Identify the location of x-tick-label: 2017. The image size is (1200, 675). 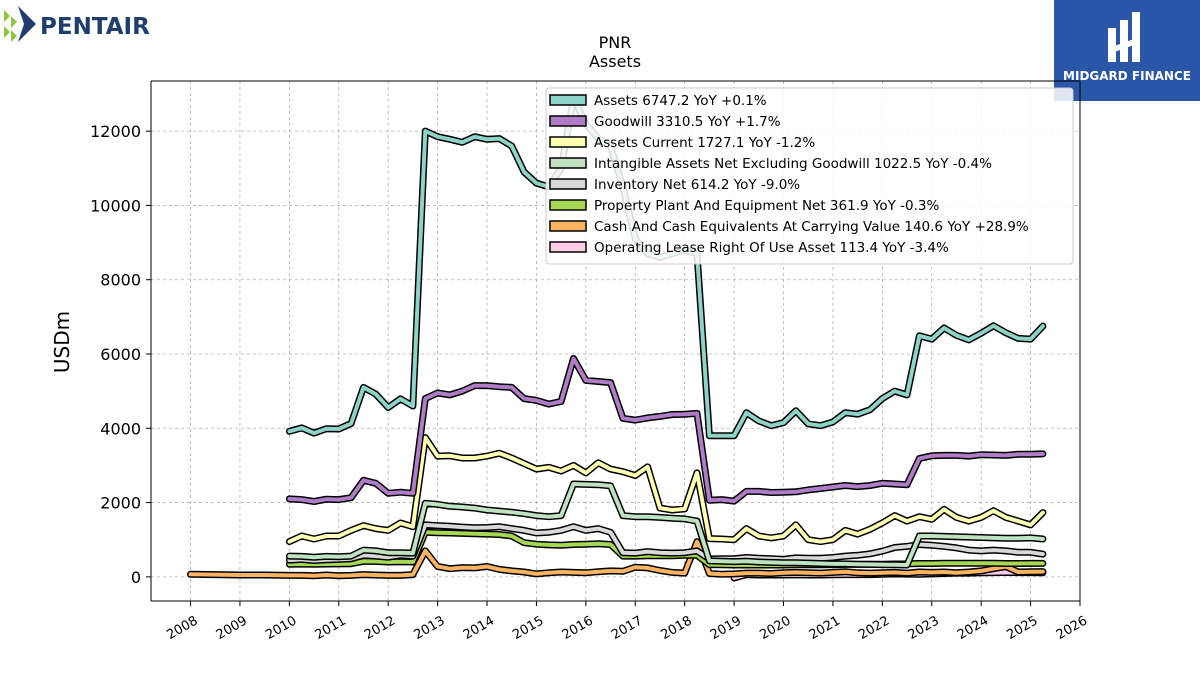
(627, 628).